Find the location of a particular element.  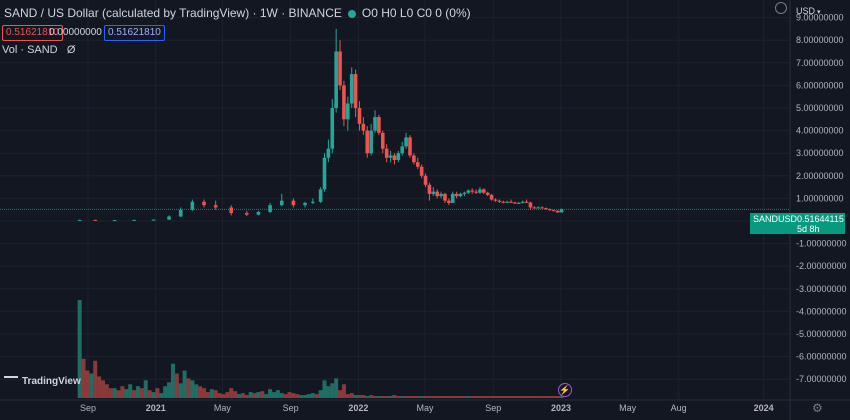

volume-legend: Vol · SAND Ø is located at coordinates (38, 50).